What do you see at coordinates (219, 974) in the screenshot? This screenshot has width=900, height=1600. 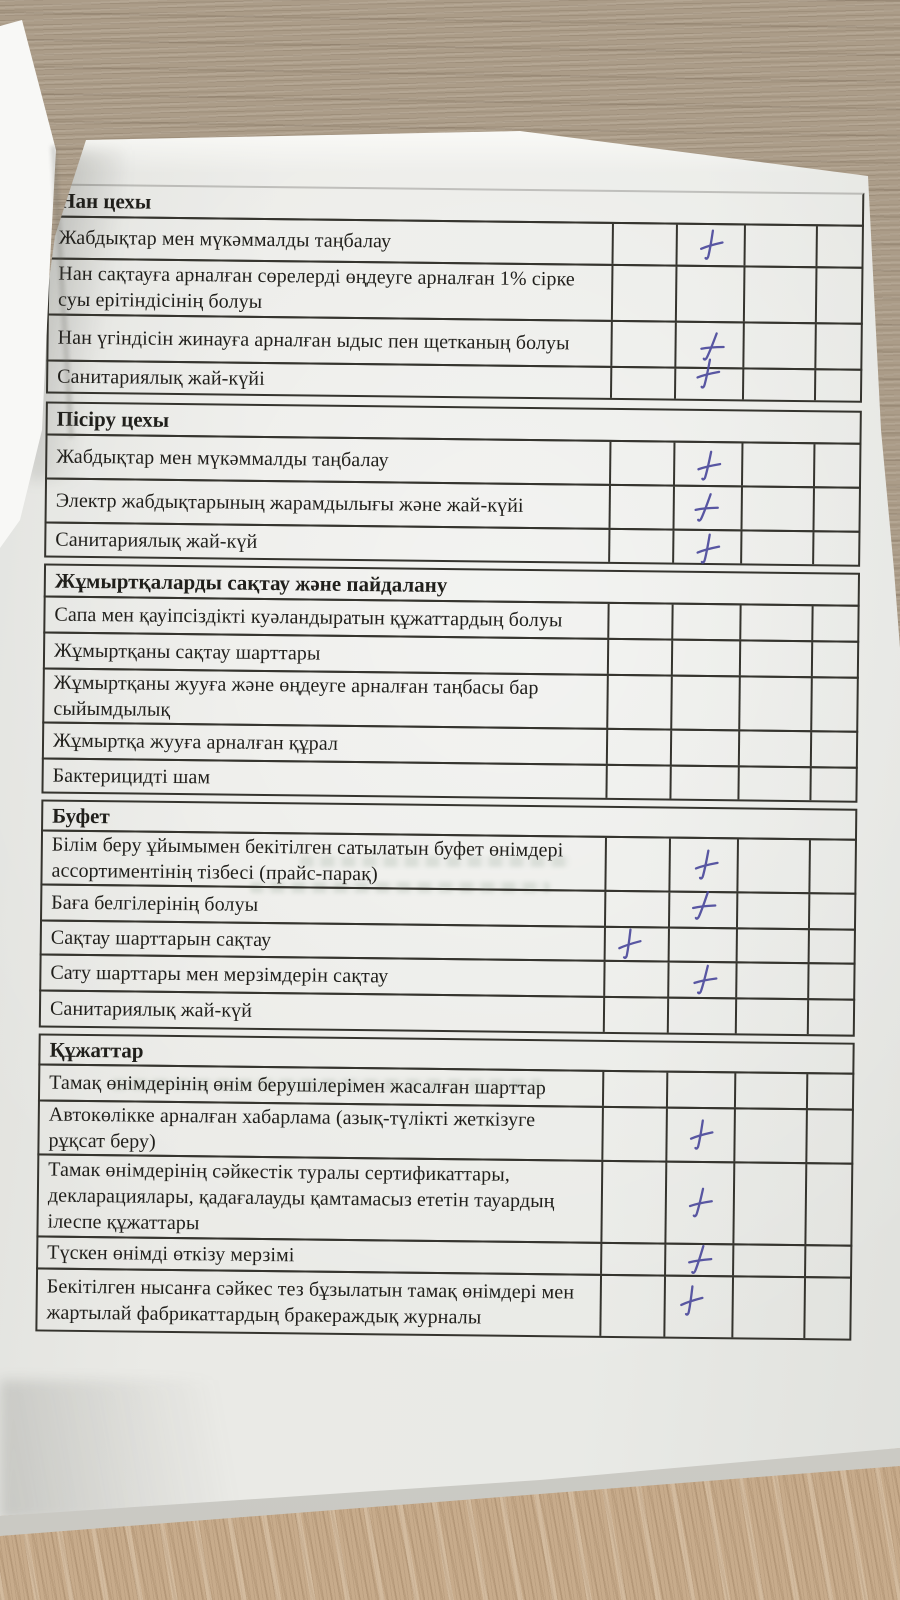 I see `row-description-text: Сату шарттары мен мерзімдерін сақтау` at bounding box center [219, 974].